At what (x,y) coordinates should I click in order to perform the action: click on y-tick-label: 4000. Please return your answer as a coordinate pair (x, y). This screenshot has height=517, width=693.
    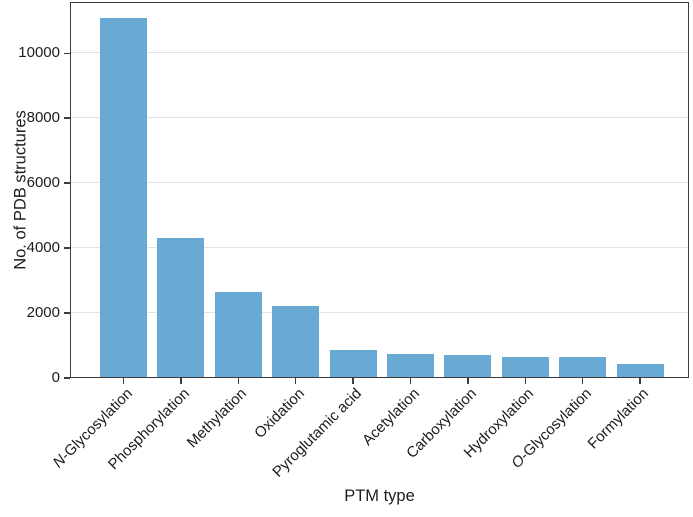
    Looking at the image, I should click on (43, 248).